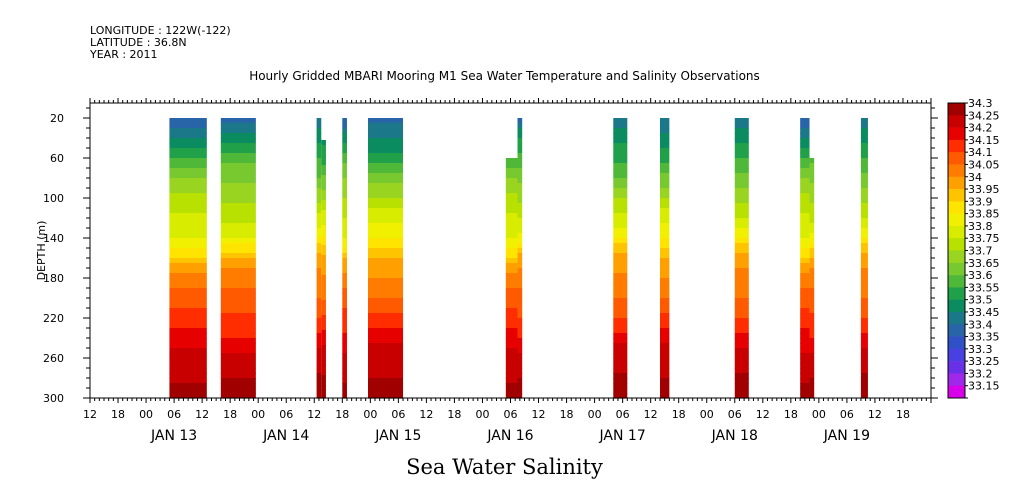 Image resolution: width=1009 pixels, height=504 pixels. What do you see at coordinates (980, 349) in the screenshot?
I see `colorbar-label: 33.3` at bounding box center [980, 349].